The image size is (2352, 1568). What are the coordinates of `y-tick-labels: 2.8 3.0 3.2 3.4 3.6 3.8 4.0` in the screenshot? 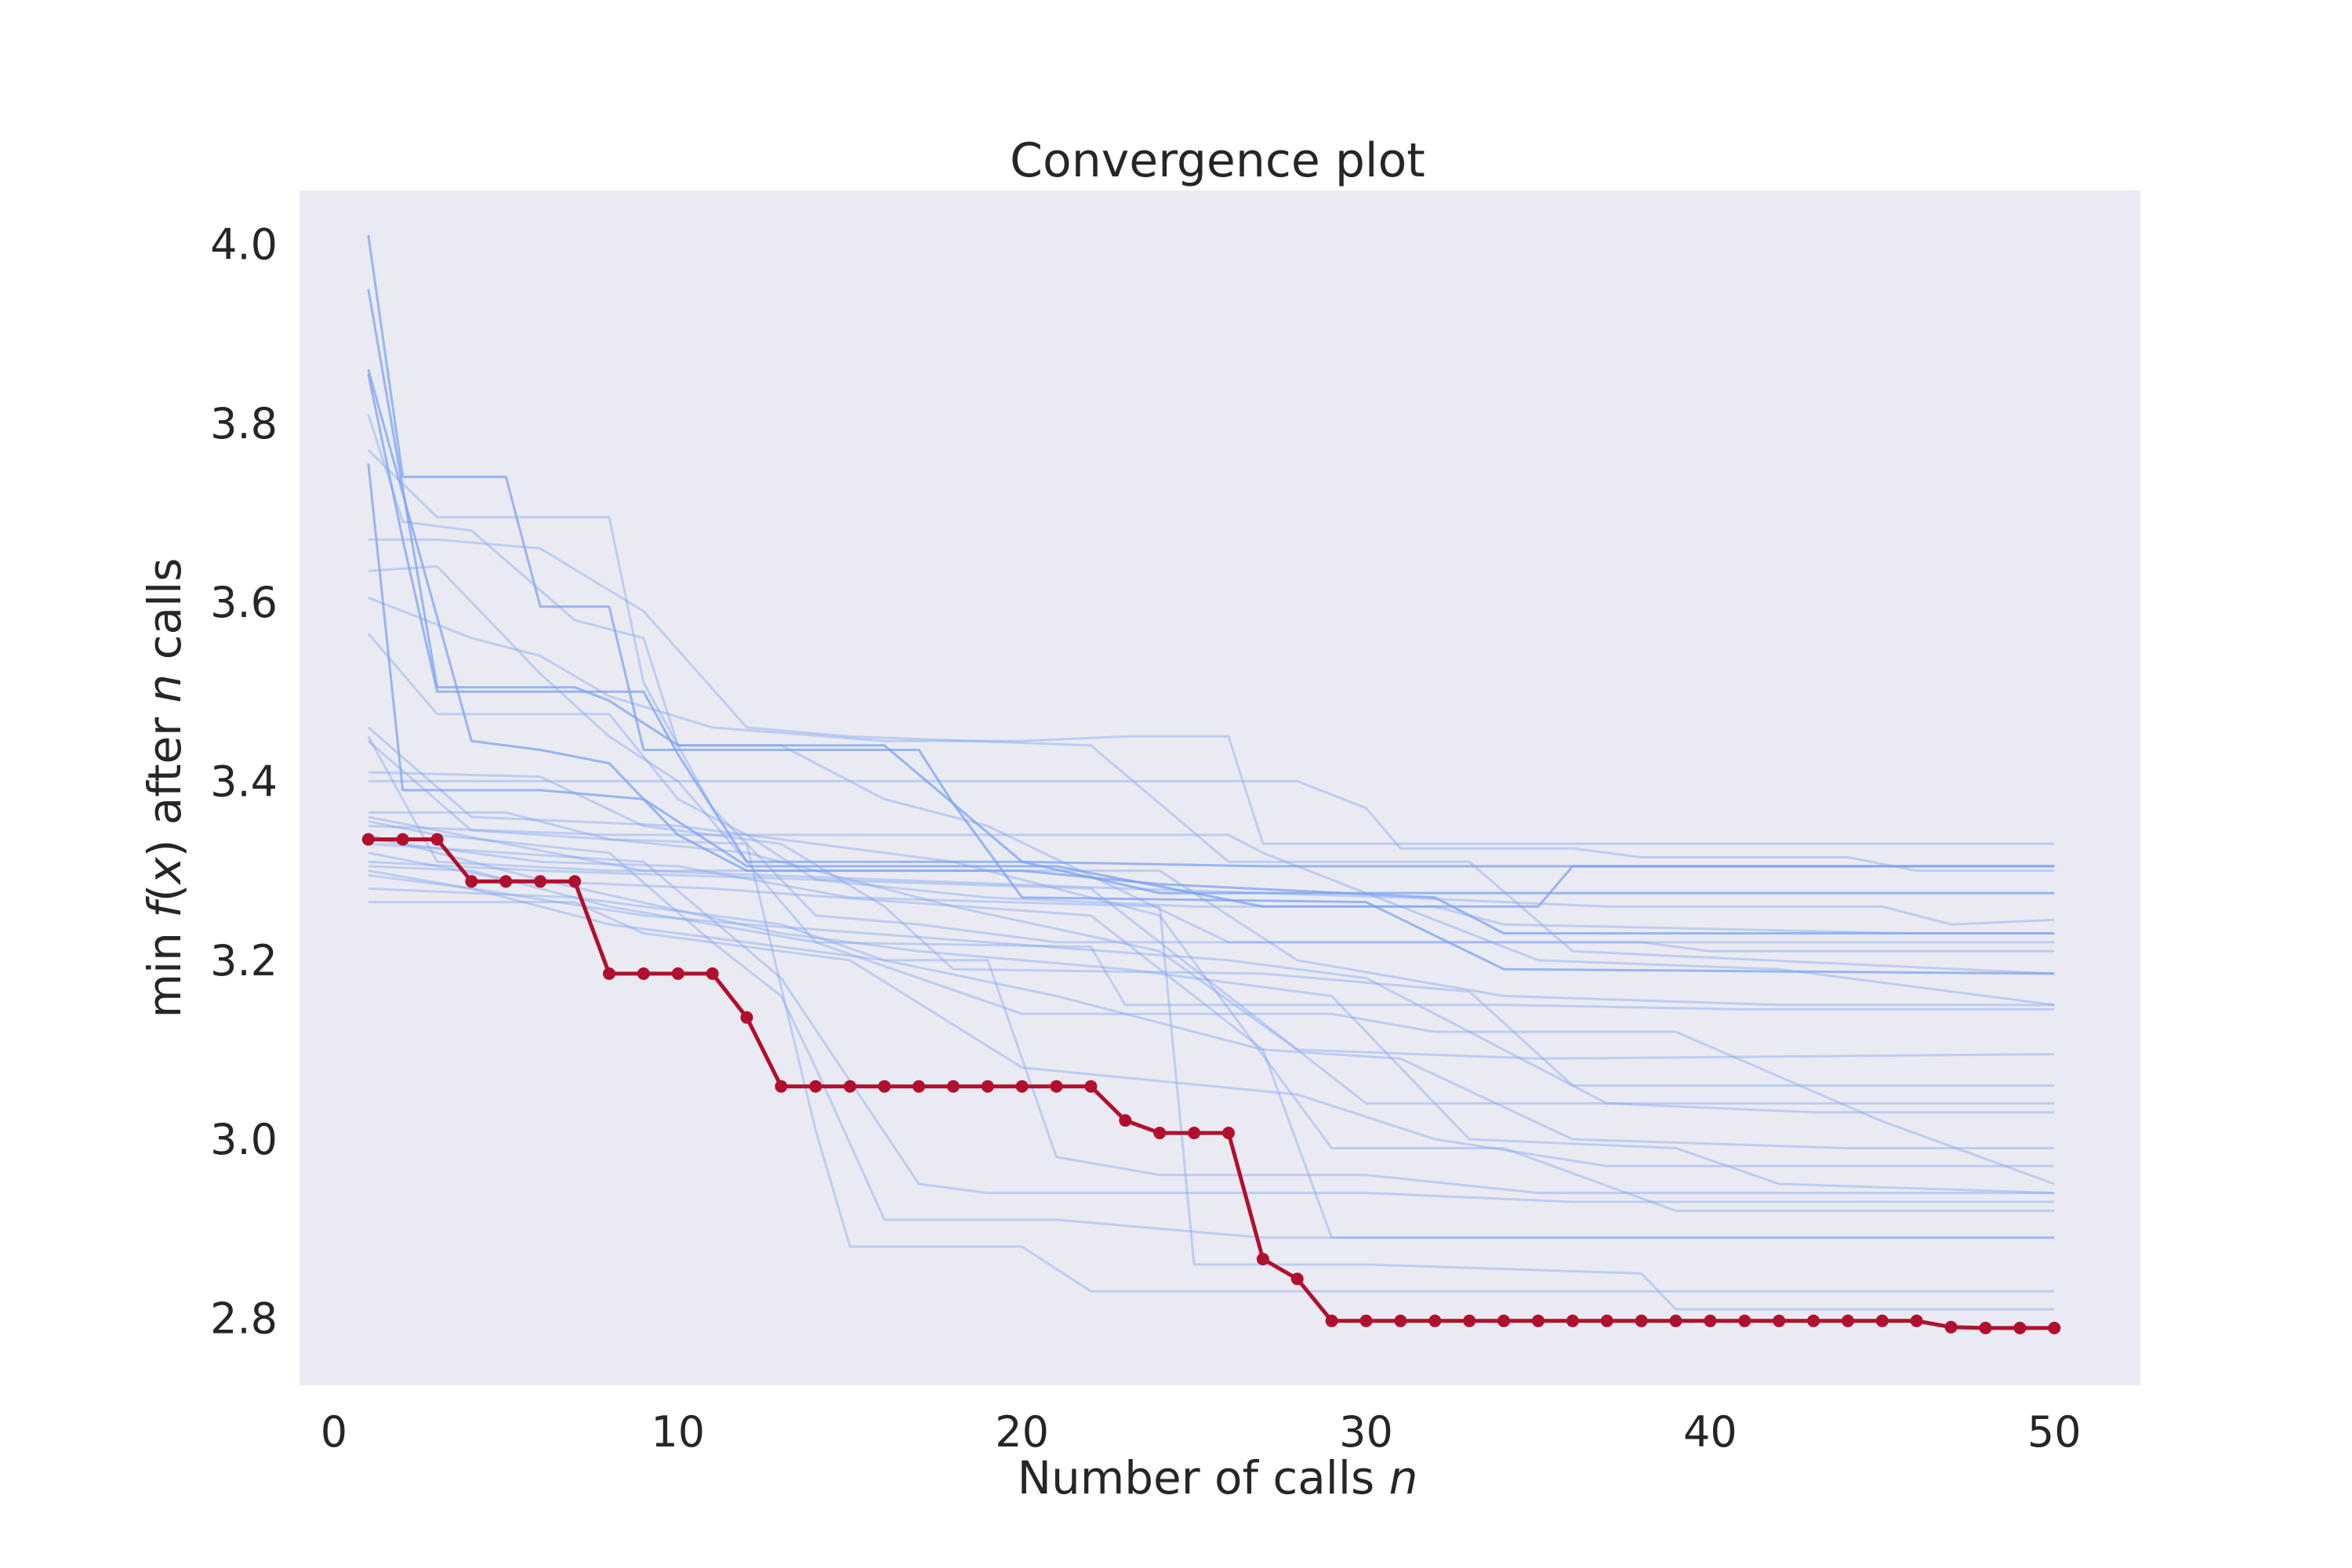 It's located at (244, 781).